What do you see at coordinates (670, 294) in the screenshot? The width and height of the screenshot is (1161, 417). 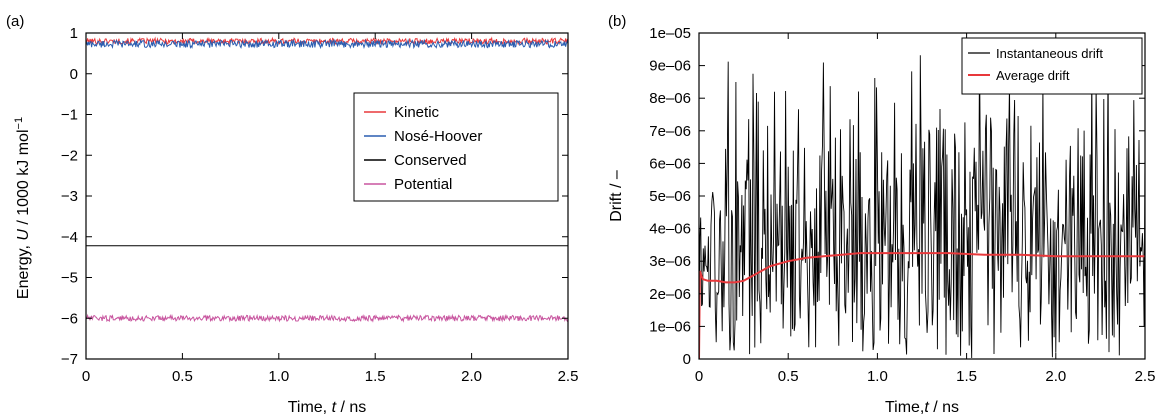 I see `y-tick-label: 2e–06` at bounding box center [670, 294].